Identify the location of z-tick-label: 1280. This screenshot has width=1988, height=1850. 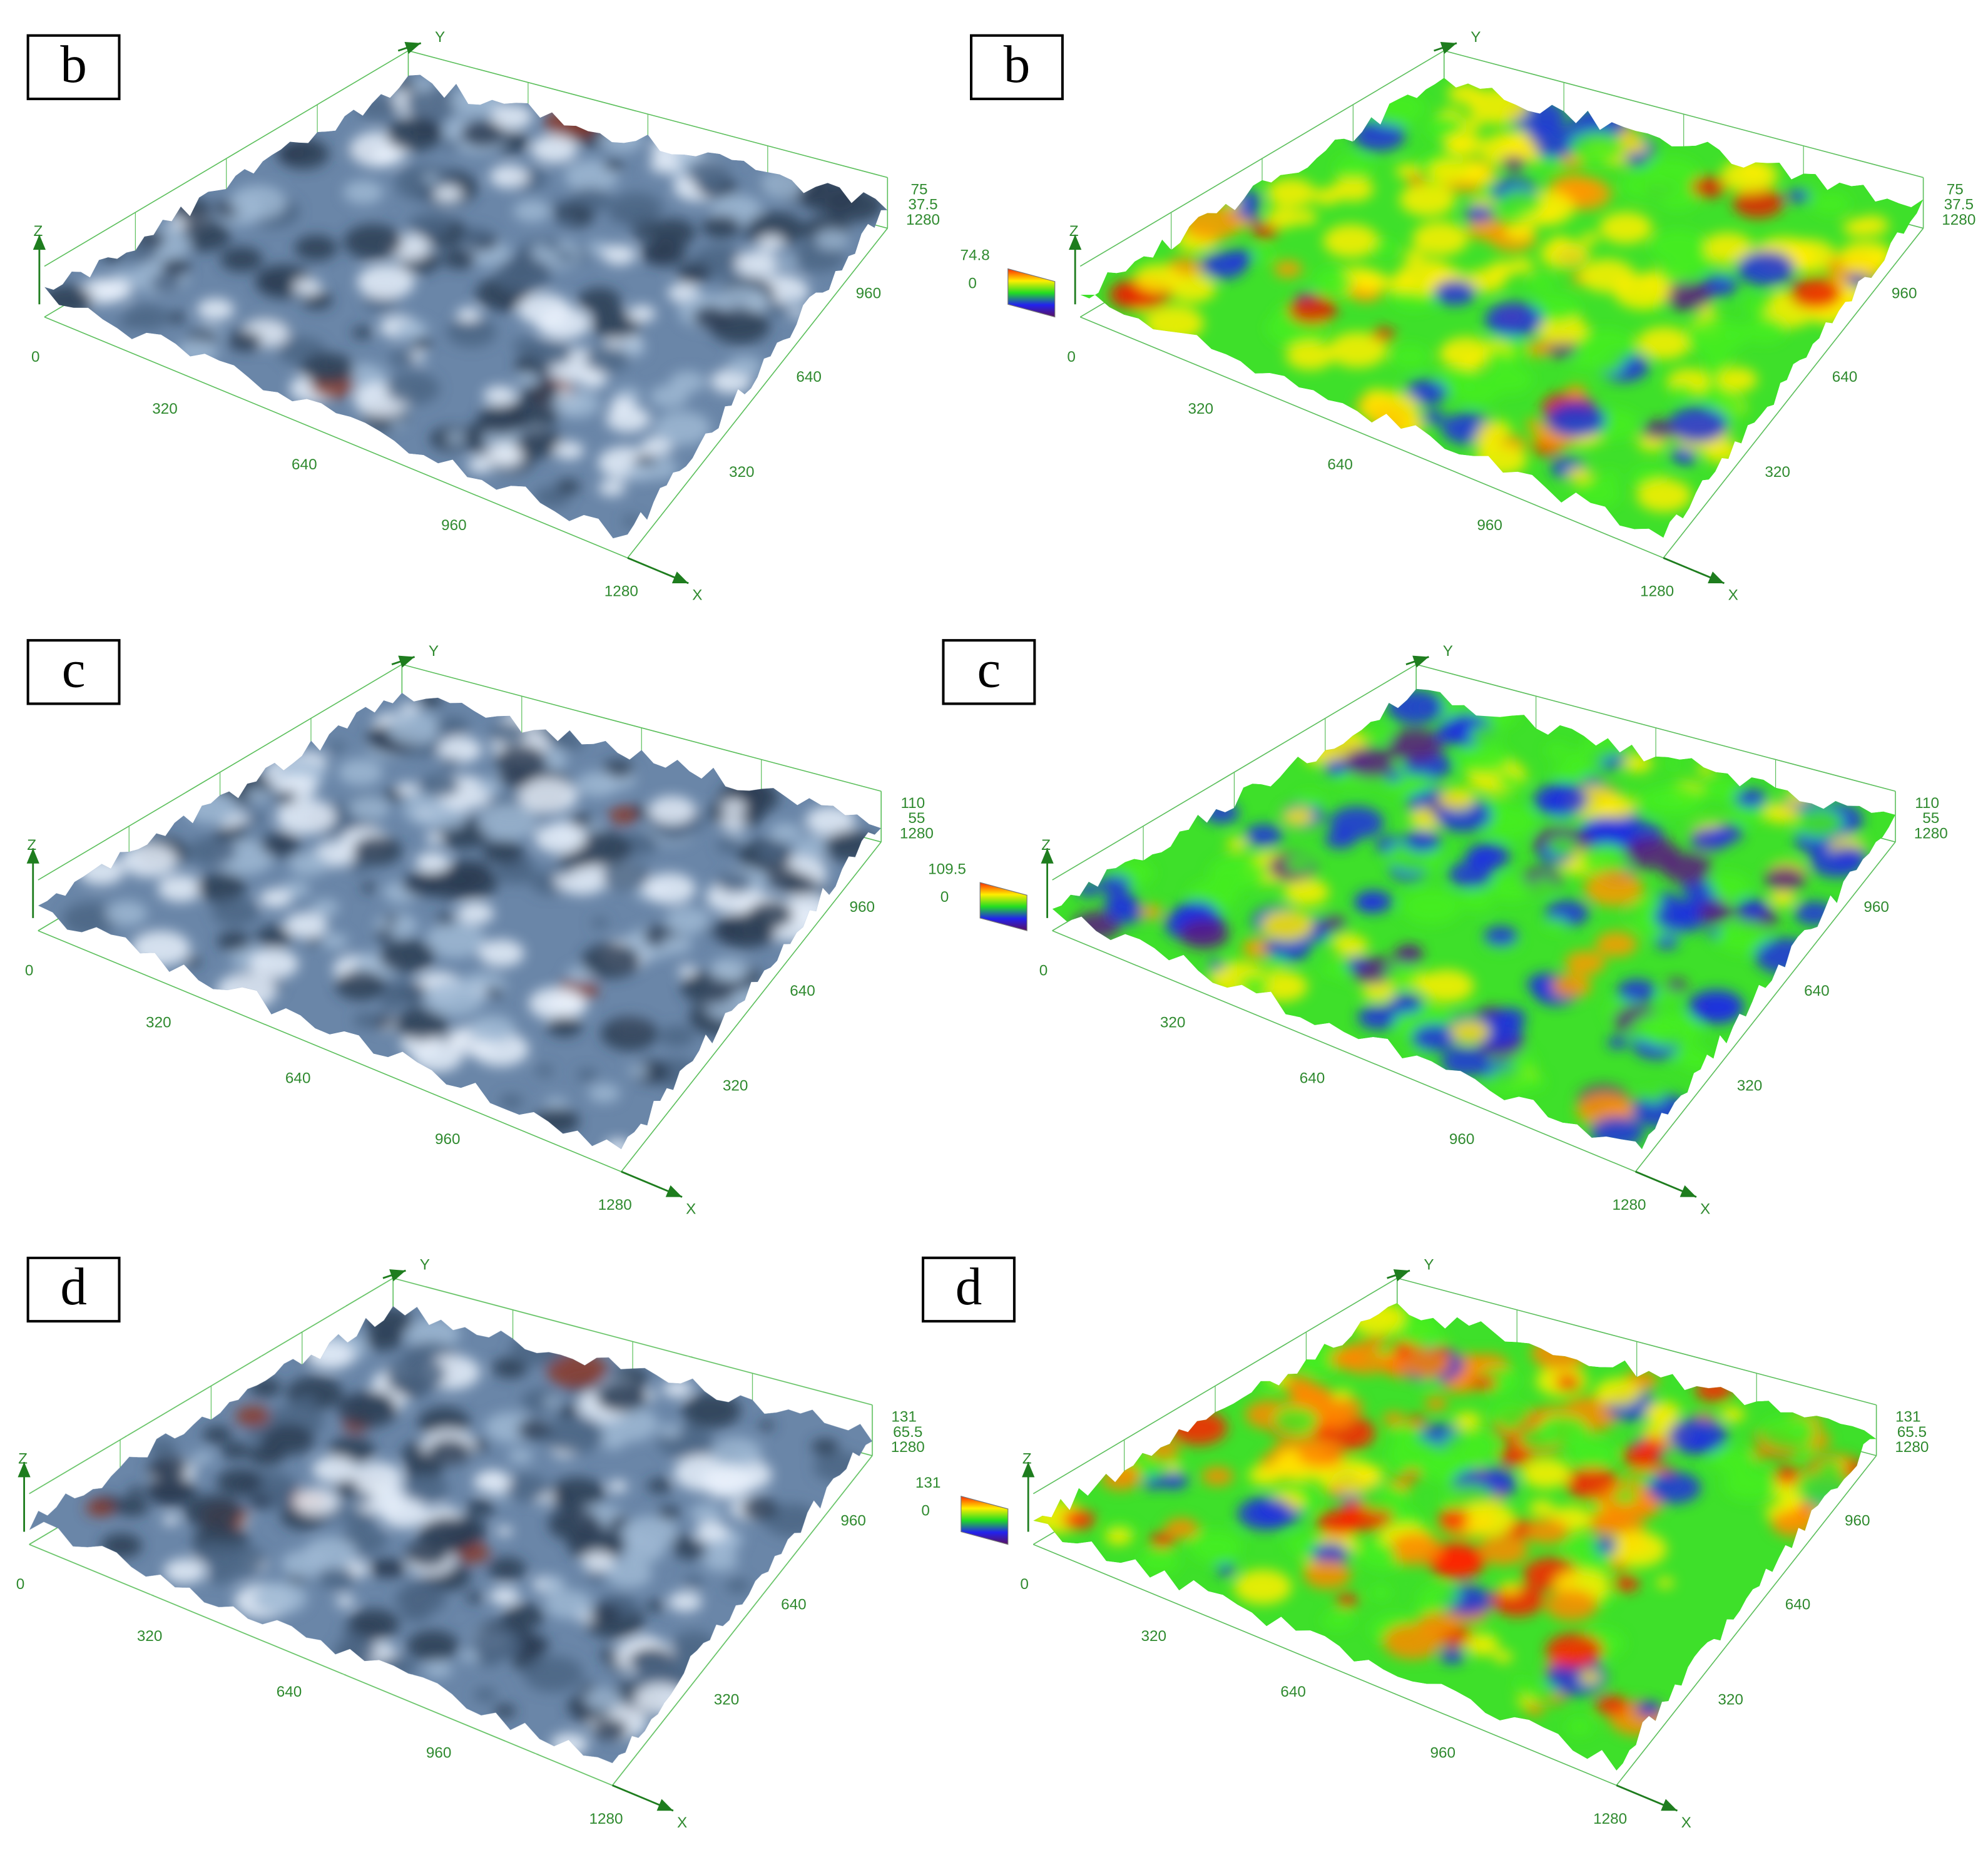
(923, 220).